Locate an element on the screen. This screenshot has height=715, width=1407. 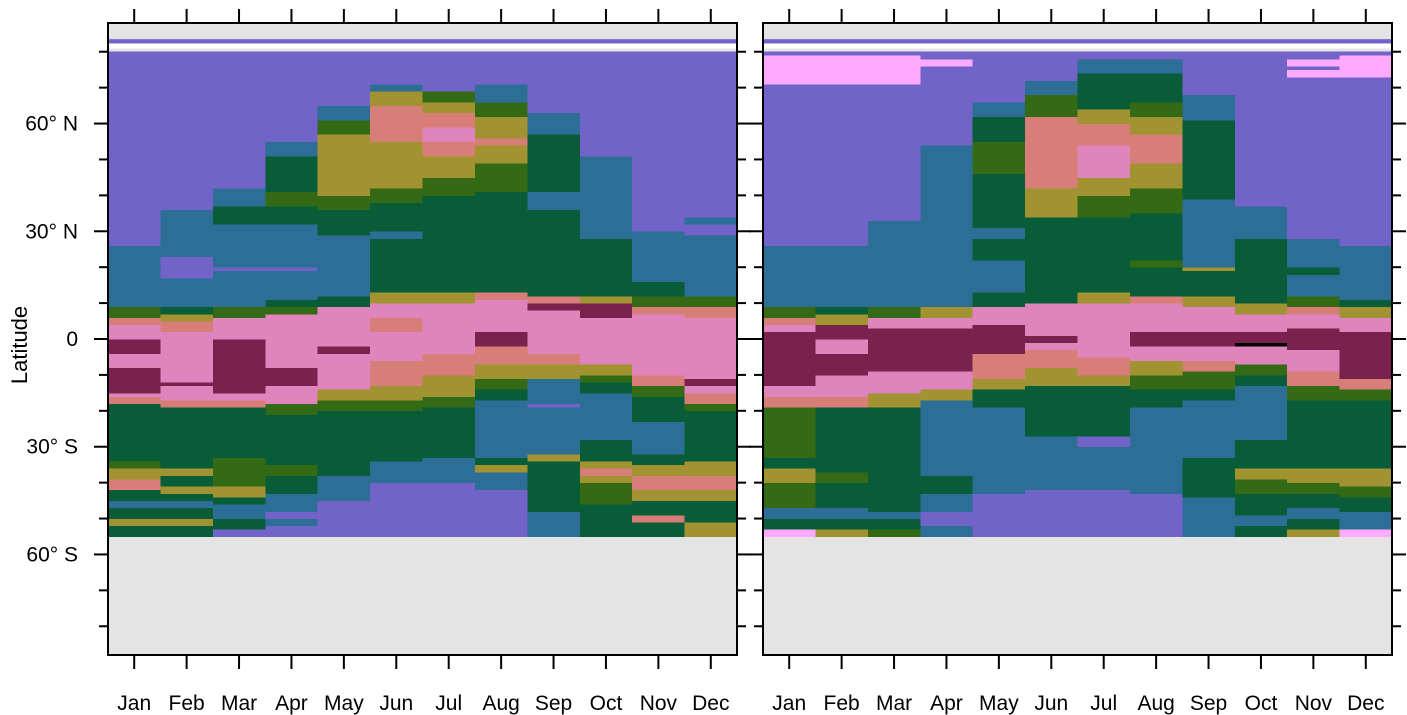
y-tick-label: 30° S is located at coordinates (52, 447).